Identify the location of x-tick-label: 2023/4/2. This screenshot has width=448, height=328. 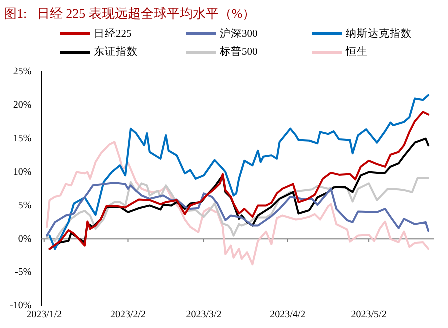
(288, 315).